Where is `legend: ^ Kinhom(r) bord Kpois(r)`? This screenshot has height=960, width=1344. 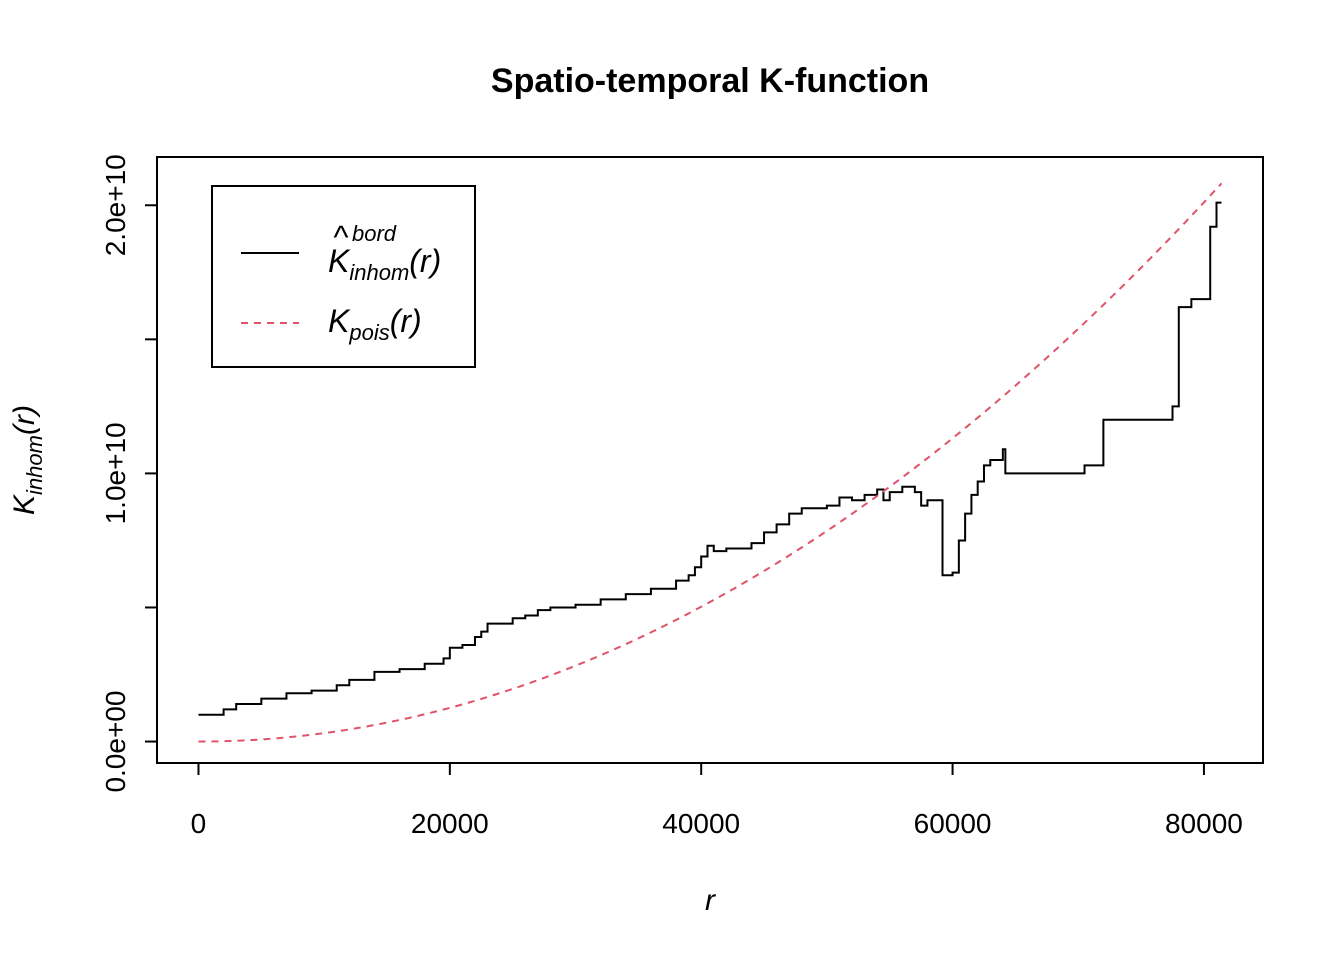
legend: ^ Kinhom(r) bord Kpois(r) is located at coordinates (343, 276).